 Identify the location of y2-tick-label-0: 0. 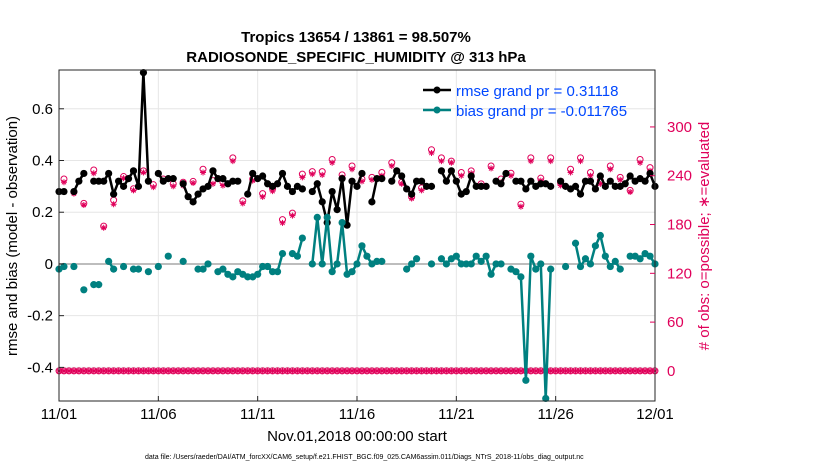
(671, 371).